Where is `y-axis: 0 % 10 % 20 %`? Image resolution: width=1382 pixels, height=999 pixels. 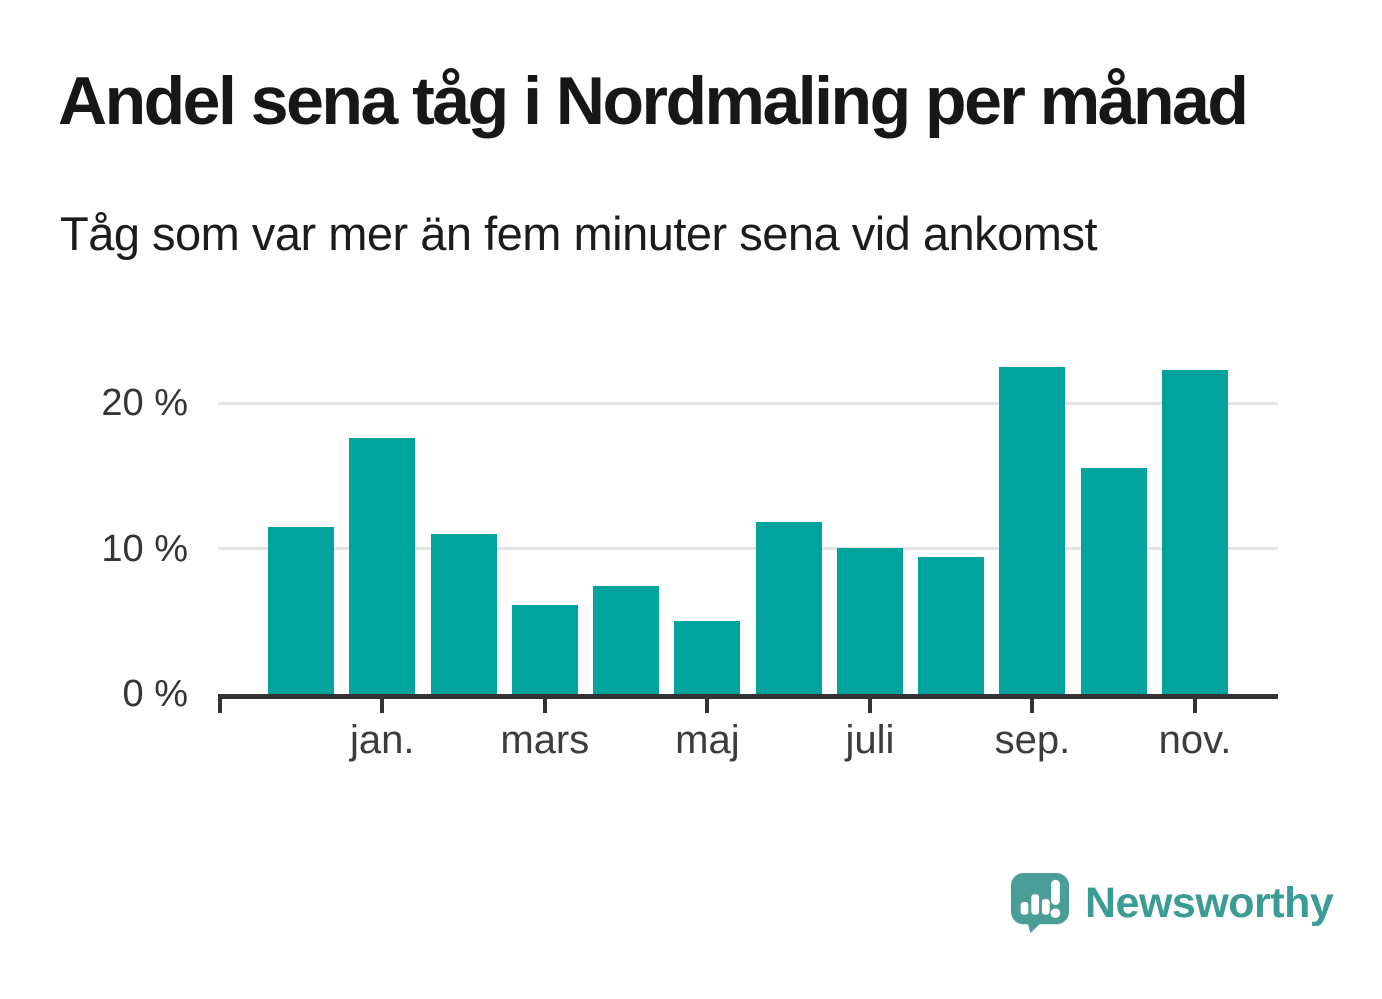
y-axis: 0 % 10 % 20 % is located at coordinates (94, 514).